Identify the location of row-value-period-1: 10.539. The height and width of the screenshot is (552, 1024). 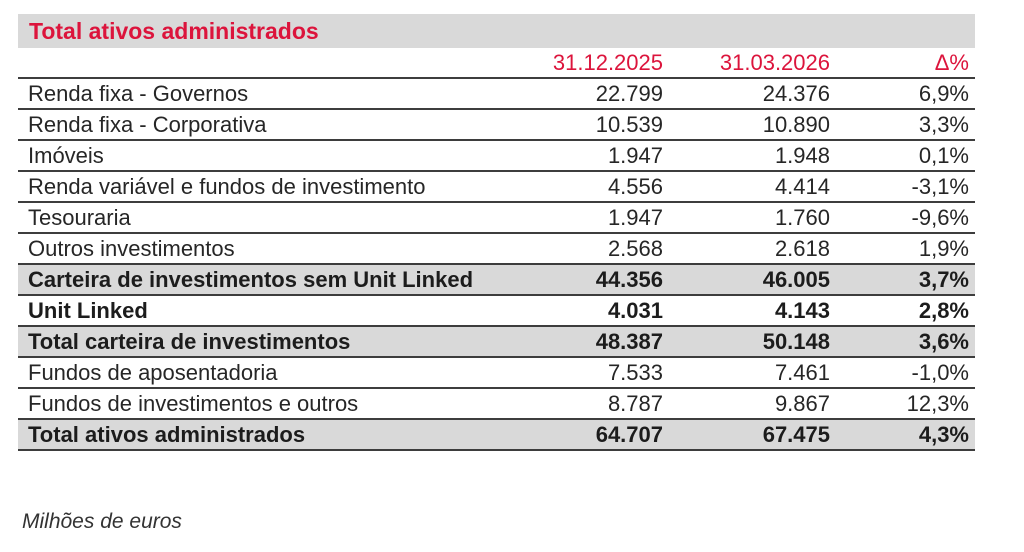
(570, 125).